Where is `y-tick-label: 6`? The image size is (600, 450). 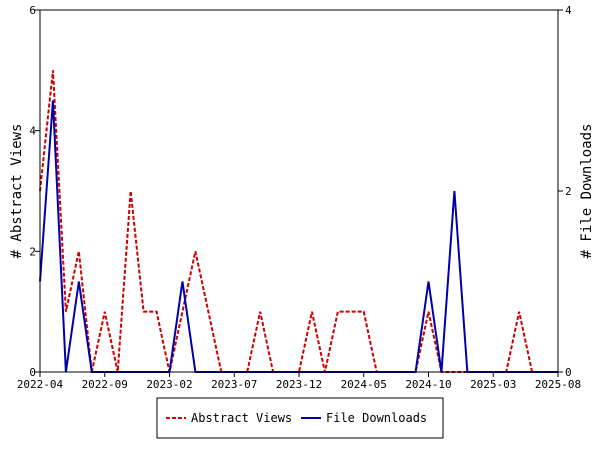 y-tick-label: 6 is located at coordinates (32, 10).